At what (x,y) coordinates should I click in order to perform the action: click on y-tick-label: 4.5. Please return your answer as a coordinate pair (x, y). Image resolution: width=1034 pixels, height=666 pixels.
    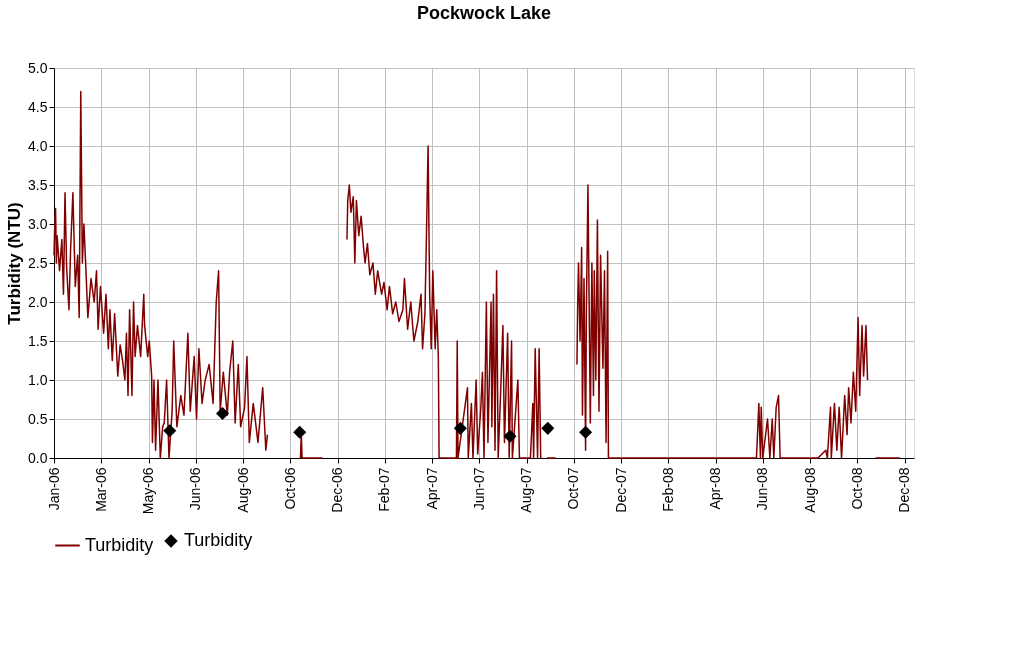
    Looking at the image, I should click on (38, 106).